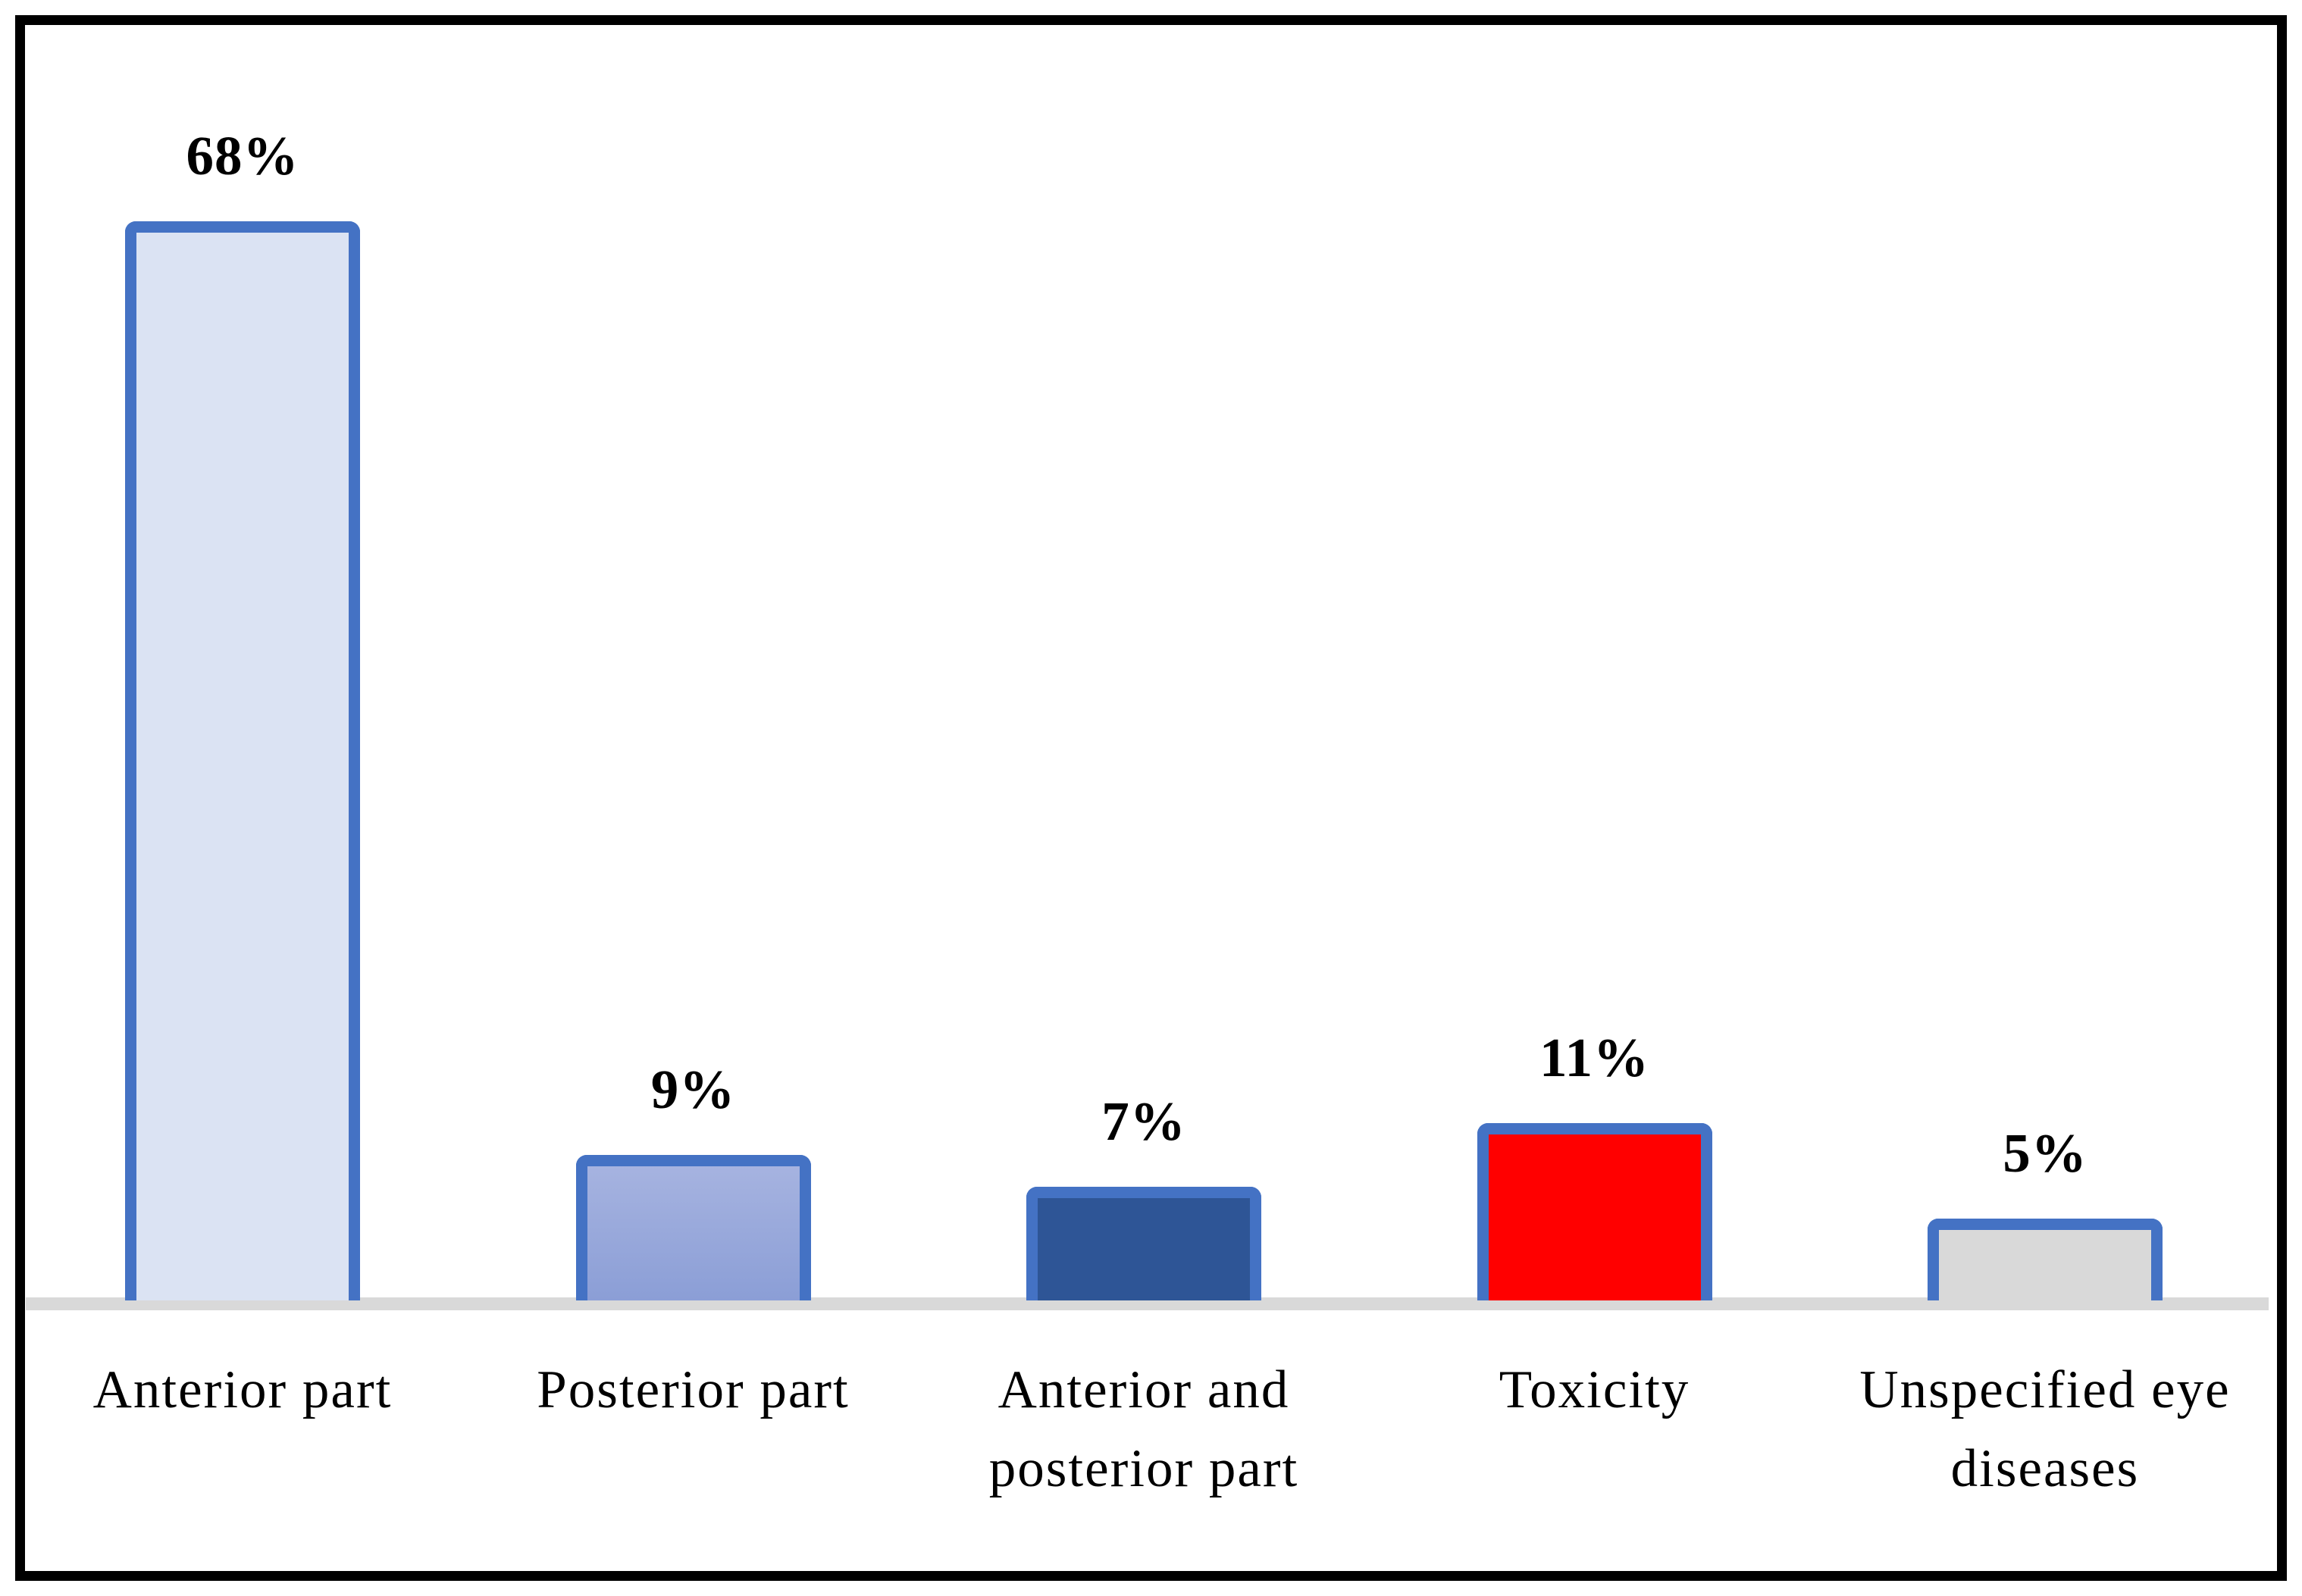 This screenshot has width=2302, height=1596. Describe the element at coordinates (1143, 1121) in the screenshot. I see `bar-value-label: 7%` at that location.